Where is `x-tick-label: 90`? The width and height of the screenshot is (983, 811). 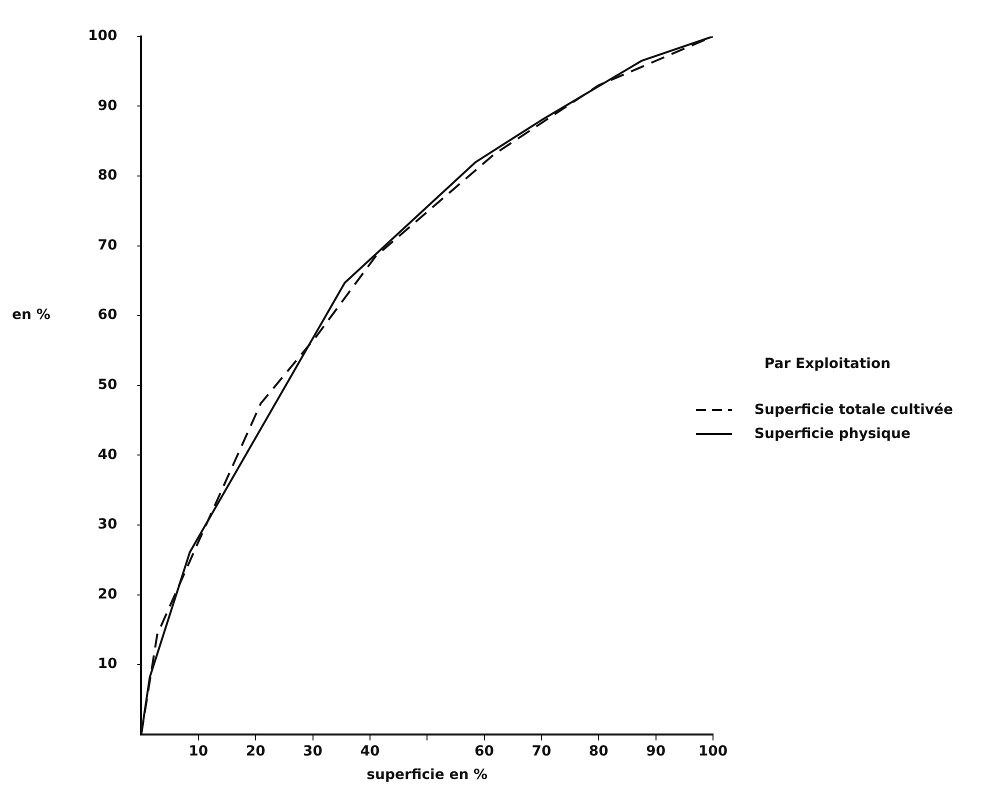 x-tick-label: 90 is located at coordinates (656, 751).